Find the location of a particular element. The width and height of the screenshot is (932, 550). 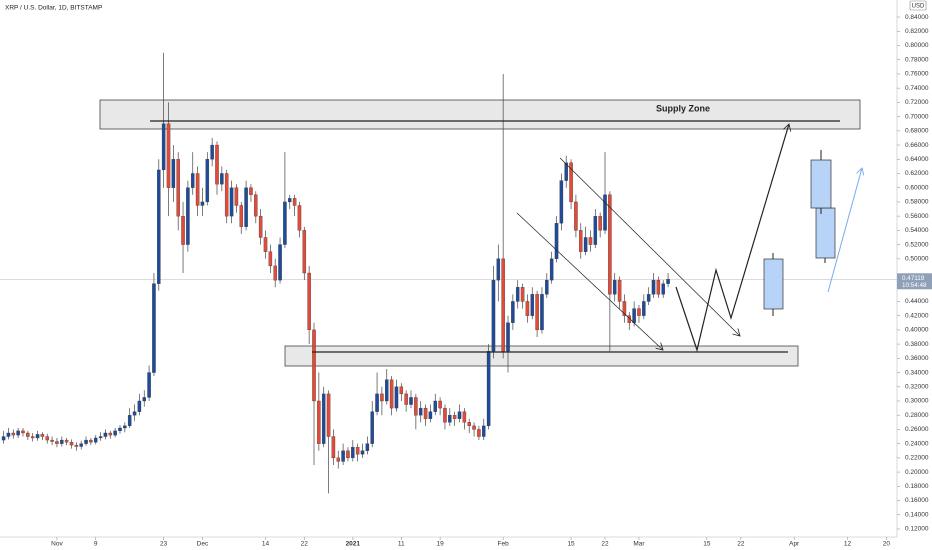

y-tick-label: 0.72000 is located at coordinates (917, 102).